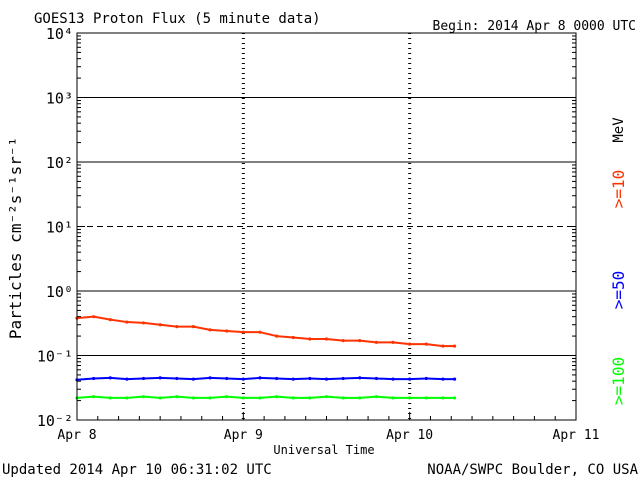 The height and width of the screenshot is (480, 640). I want to click on y-tick-label-3: 10¹, so click(59, 228).